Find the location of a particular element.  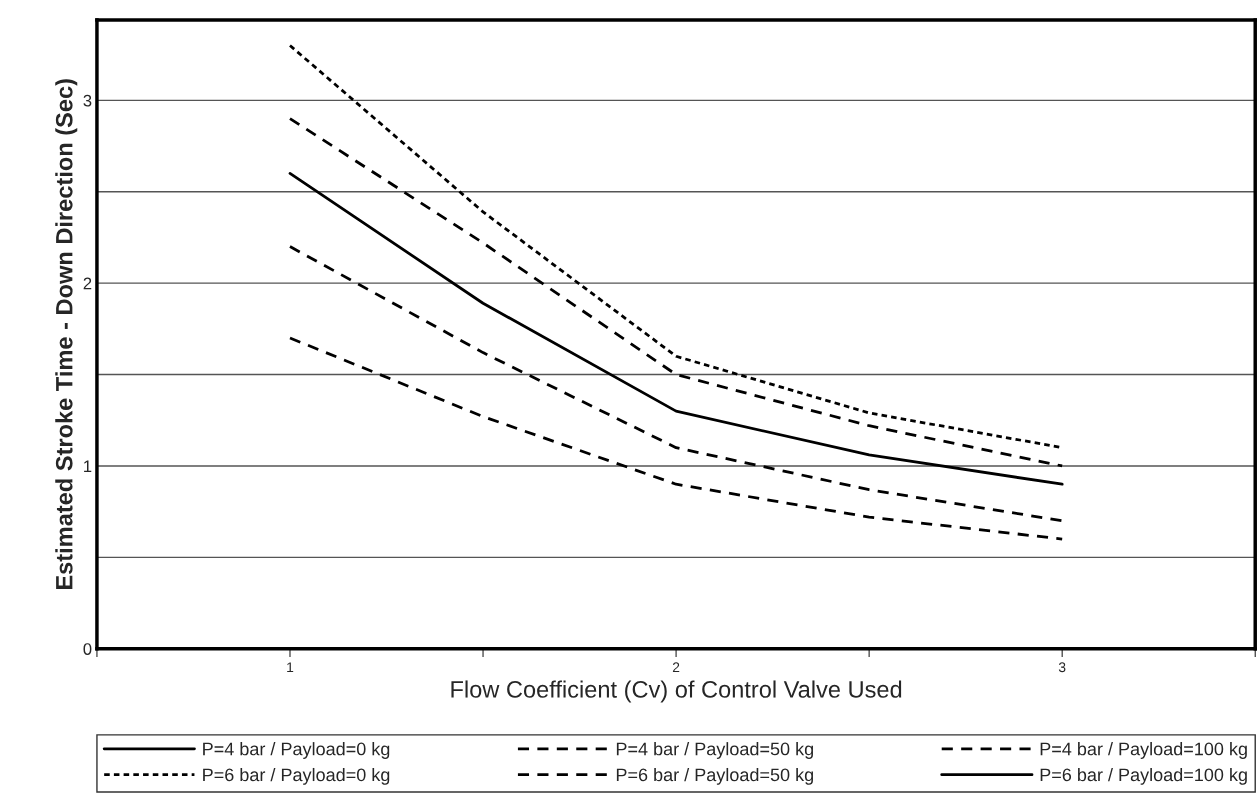

x-axis-title: Flow Coefficient (Cv) of Control Valve Used is located at coordinates (676, 691).